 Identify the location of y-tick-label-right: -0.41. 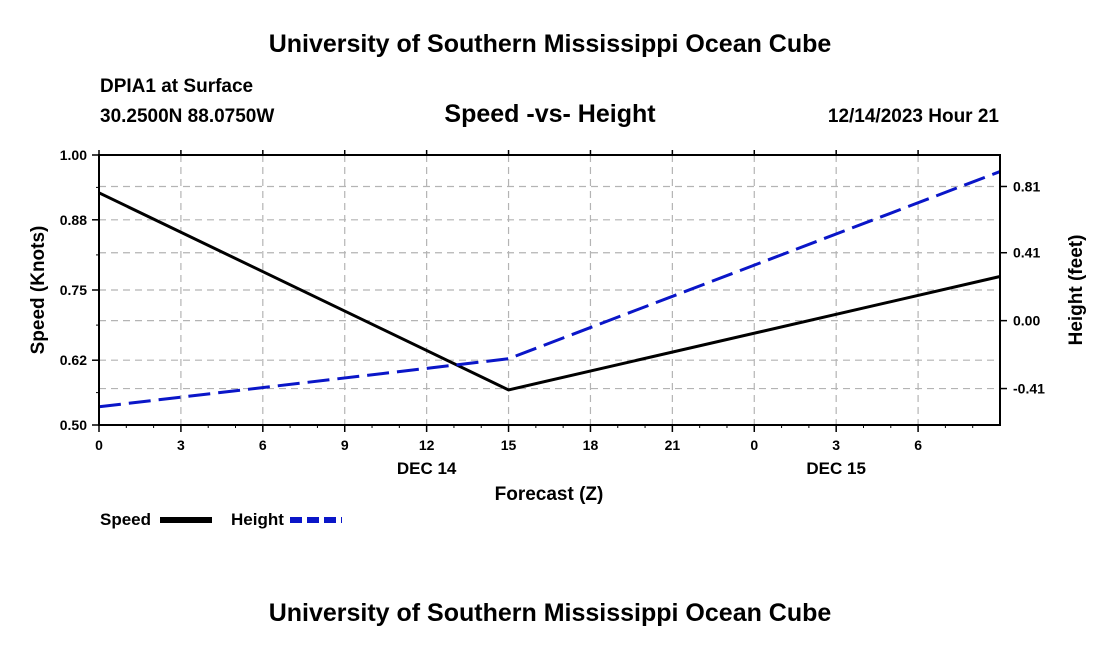
(1029, 389).